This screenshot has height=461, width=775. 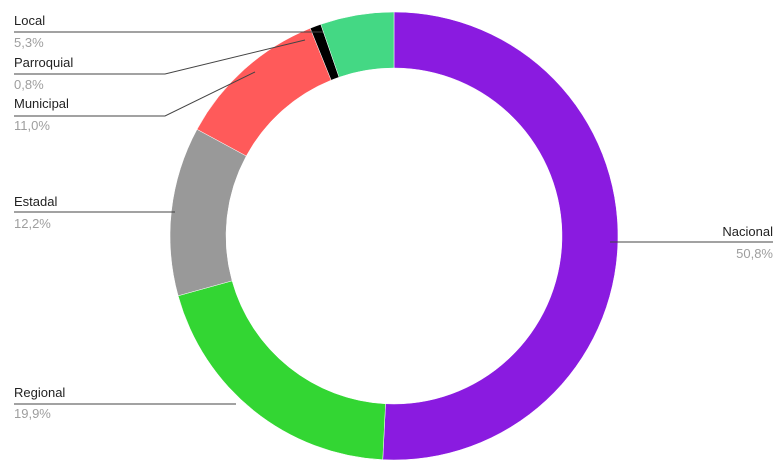 I want to click on slice-percent-estadal: 12,2%, so click(x=32, y=223).